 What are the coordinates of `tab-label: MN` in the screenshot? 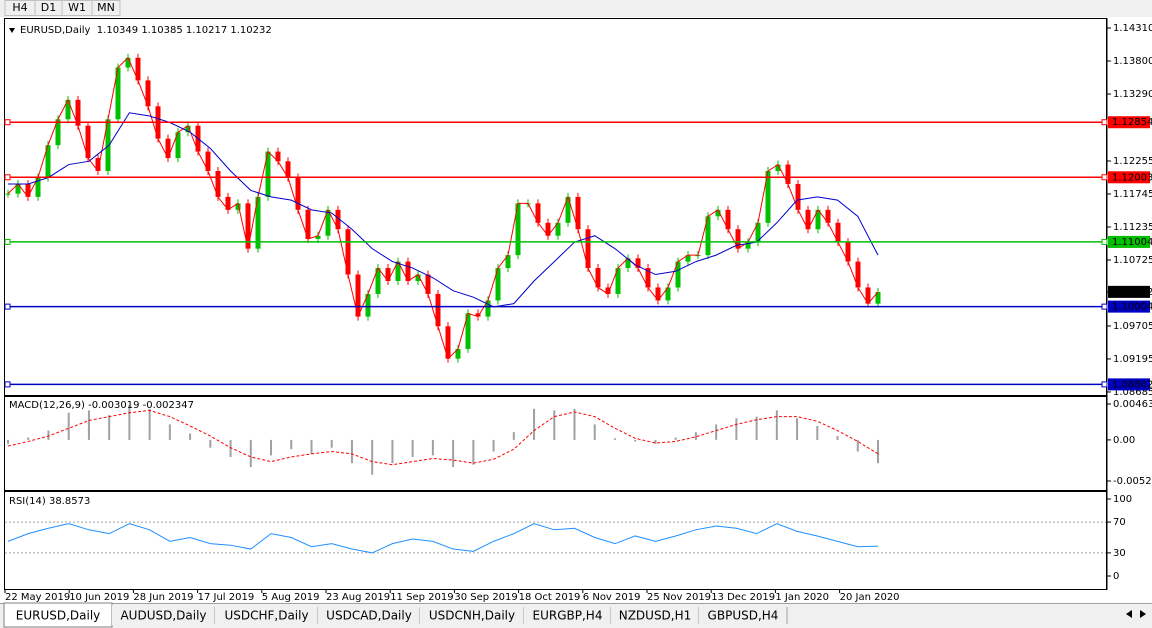 It's located at (106, 7).